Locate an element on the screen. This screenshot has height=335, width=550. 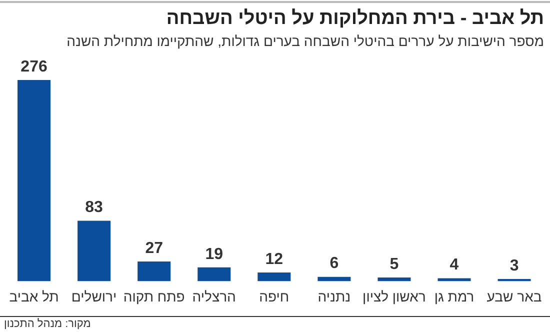
x-tick-label: רמת גן is located at coordinates (454, 296).